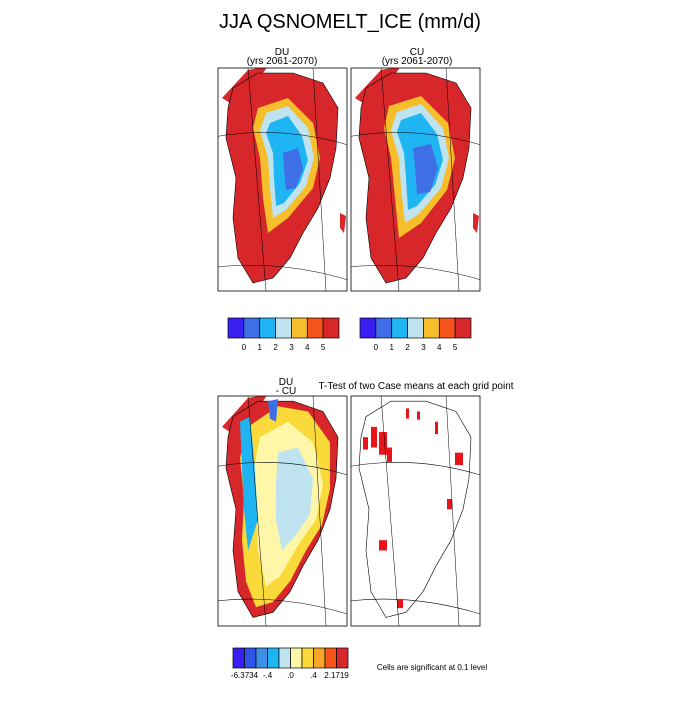 The image size is (700, 705). What do you see at coordinates (432, 667) in the screenshot?
I see `note: Cells are significant at 0.1 level` at bounding box center [432, 667].